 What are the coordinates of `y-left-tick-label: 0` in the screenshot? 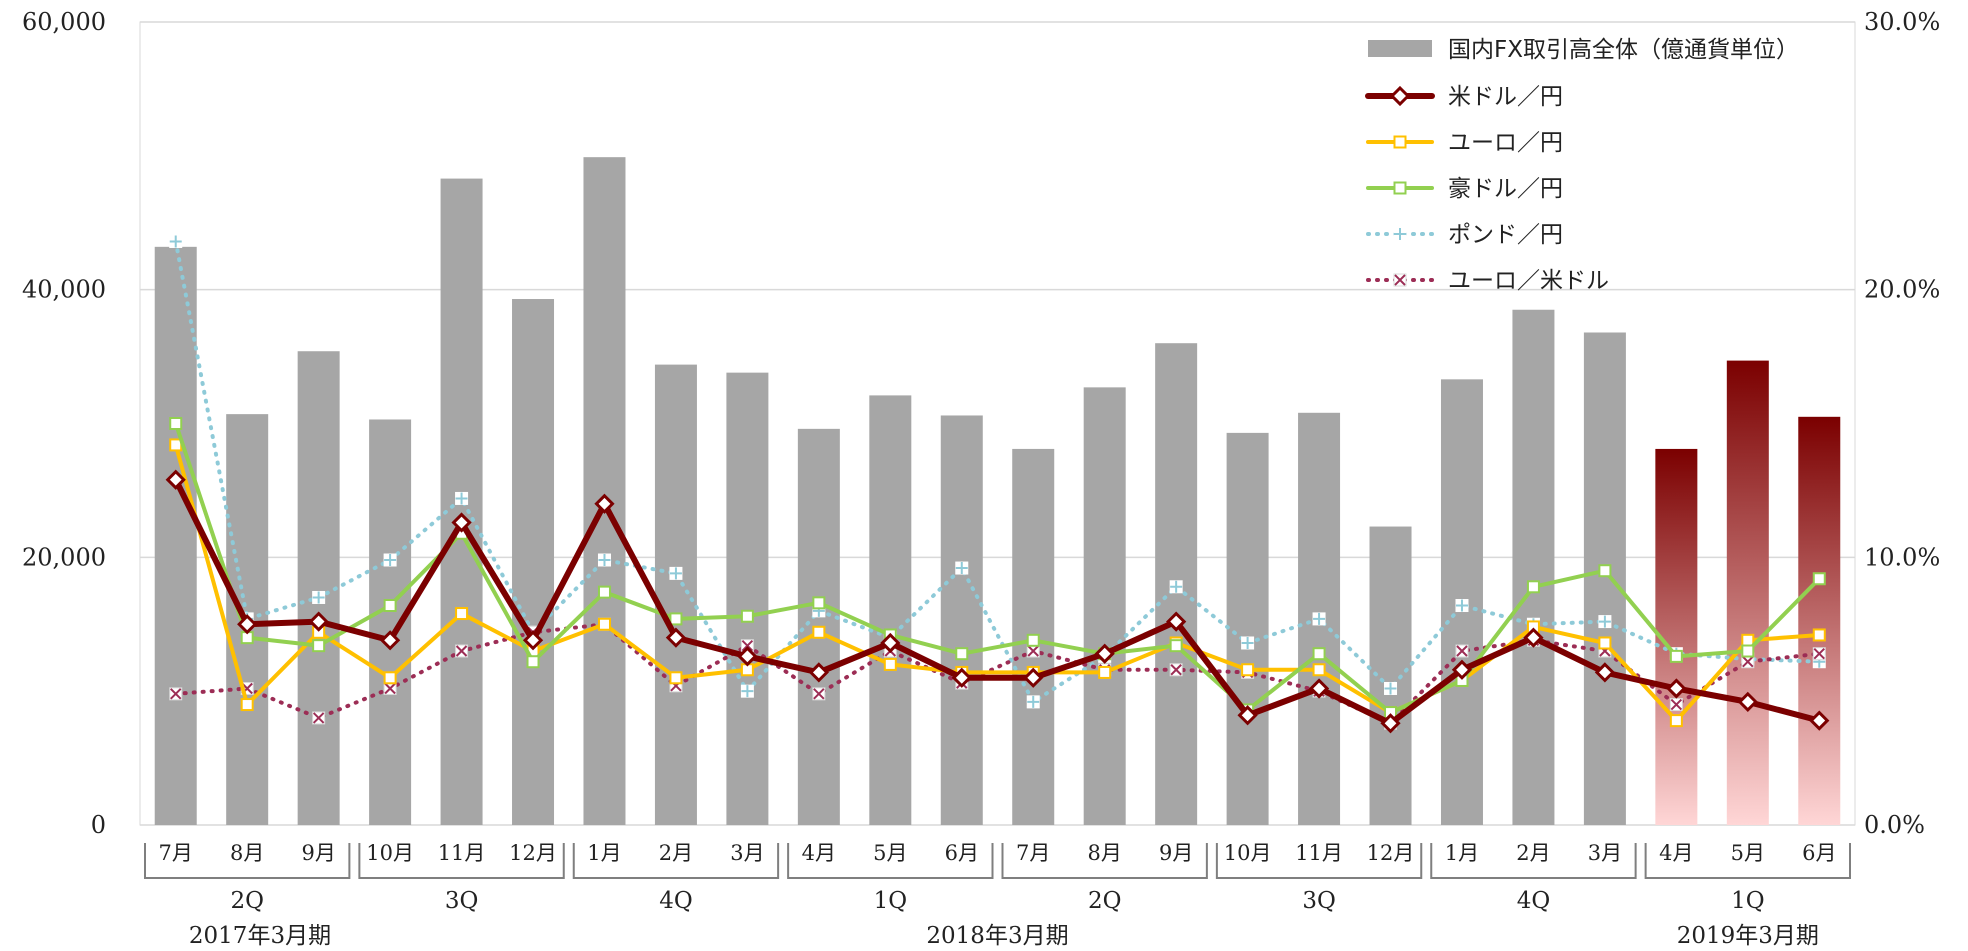 It's located at (98, 825).